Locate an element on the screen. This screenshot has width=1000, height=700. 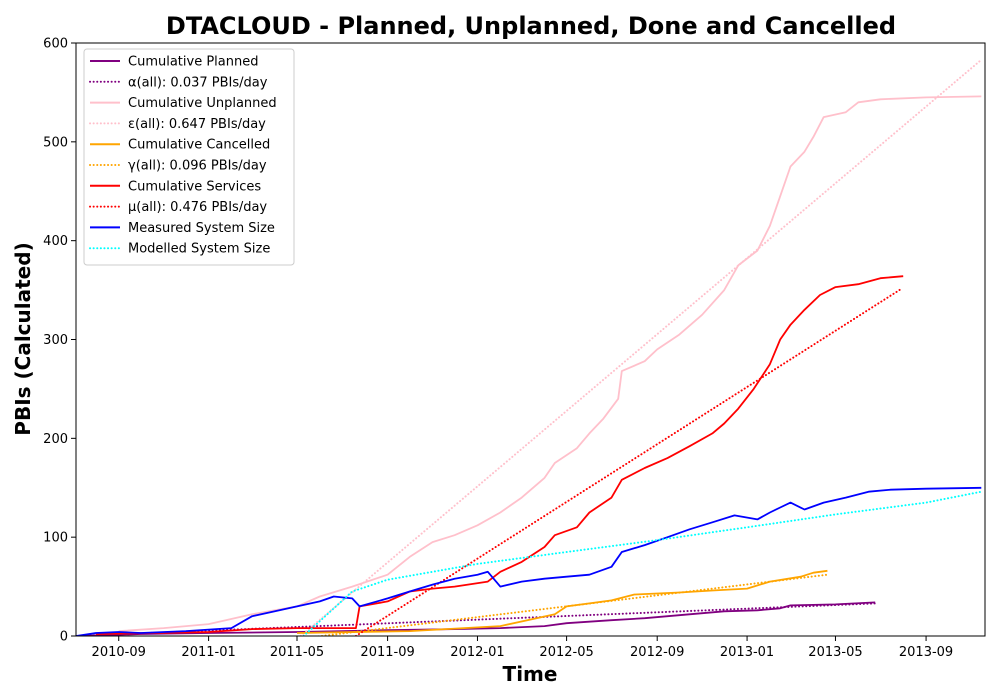
x-tick-label: 2011-01 is located at coordinates (208, 652).